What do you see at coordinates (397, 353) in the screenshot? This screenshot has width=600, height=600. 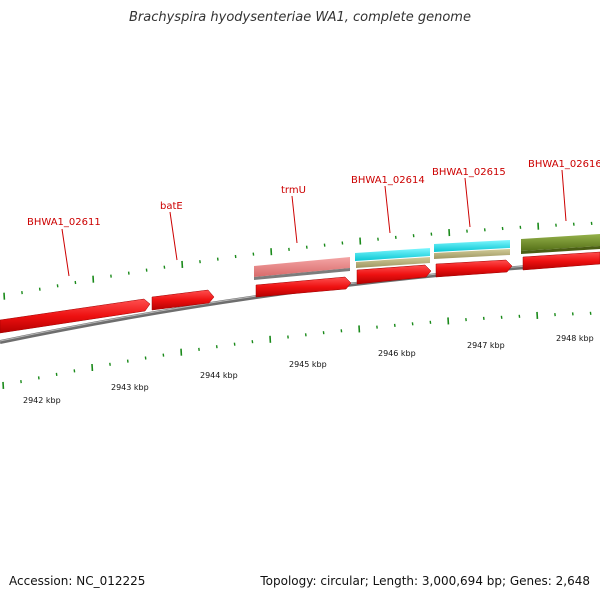 I see `kbp-label-2946: 2946 kbp` at bounding box center [397, 353].